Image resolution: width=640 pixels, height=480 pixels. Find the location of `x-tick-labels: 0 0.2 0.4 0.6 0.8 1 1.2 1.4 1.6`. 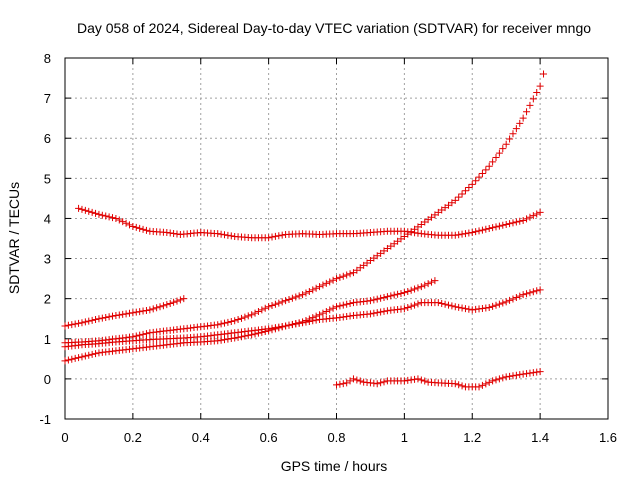

x-tick-labels: 0 0.2 0.4 0.6 0.8 1 1.2 1.4 1.6 is located at coordinates (339, 437).